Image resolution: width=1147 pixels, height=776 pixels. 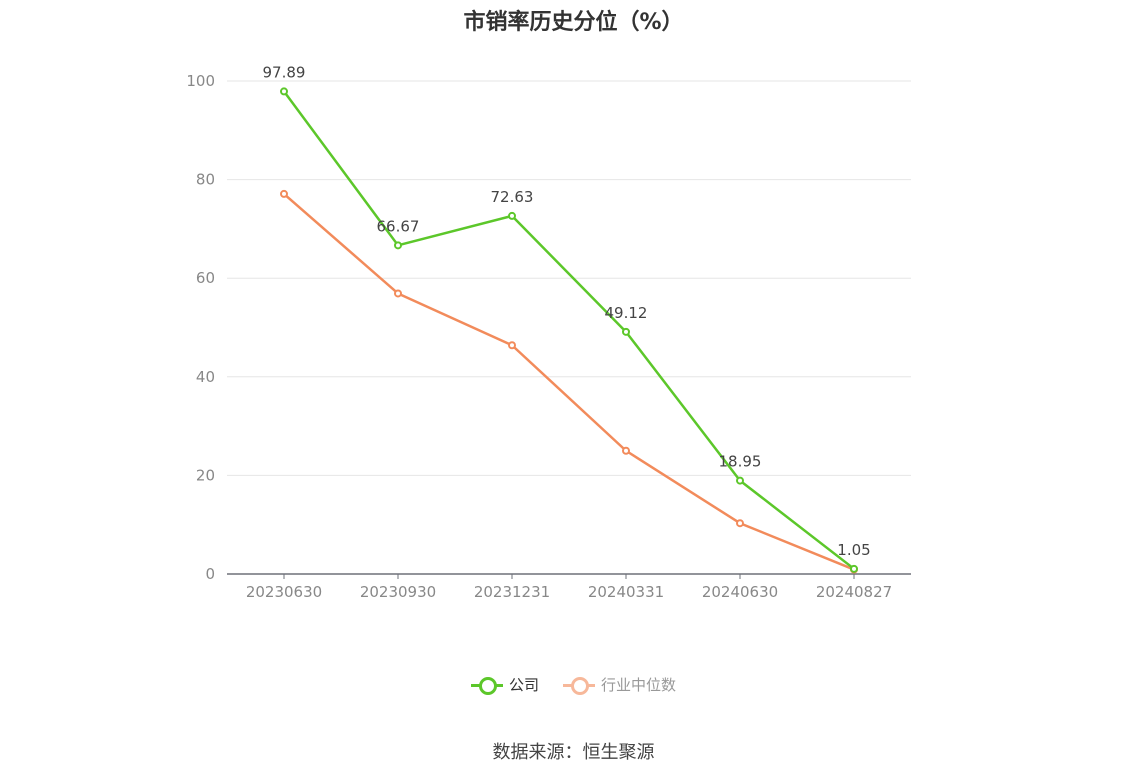 I want to click on x-tick-label: 20230630, so click(x=284, y=592).